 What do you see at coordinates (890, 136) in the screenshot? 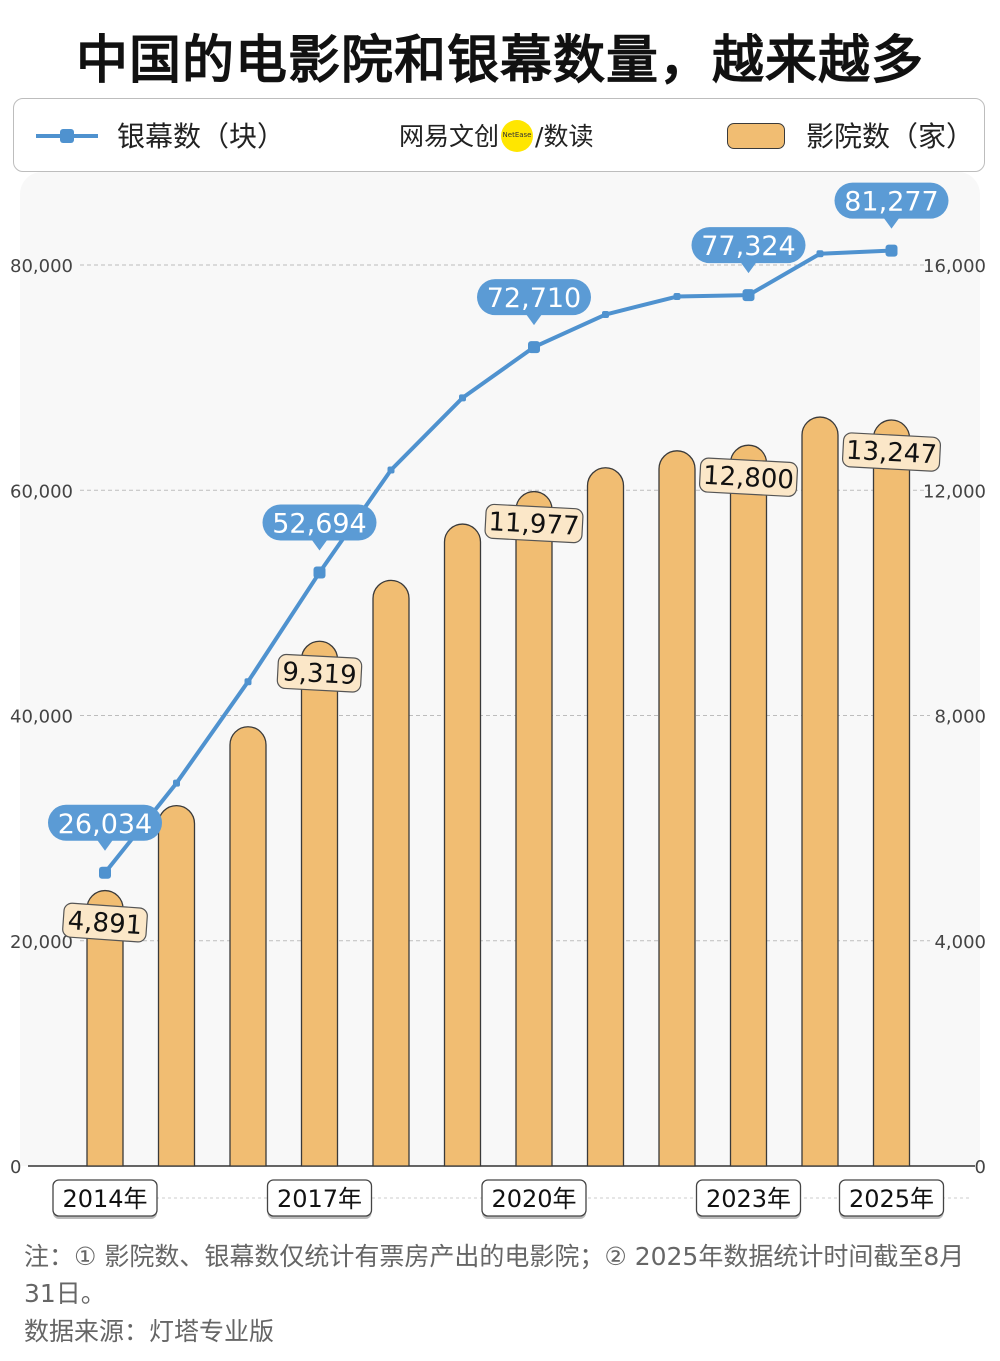
I see `legend-bar-label: 影院数（家）` at bounding box center [890, 136].